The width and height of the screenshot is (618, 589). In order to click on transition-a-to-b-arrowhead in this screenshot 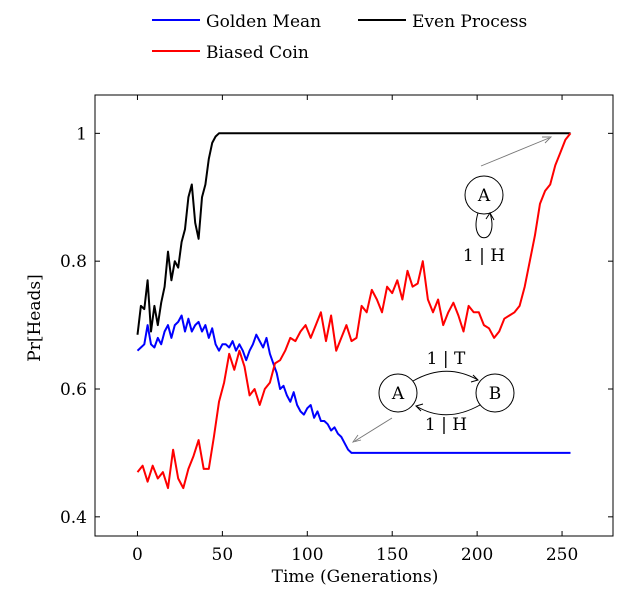, I will do `click(474, 378)`.